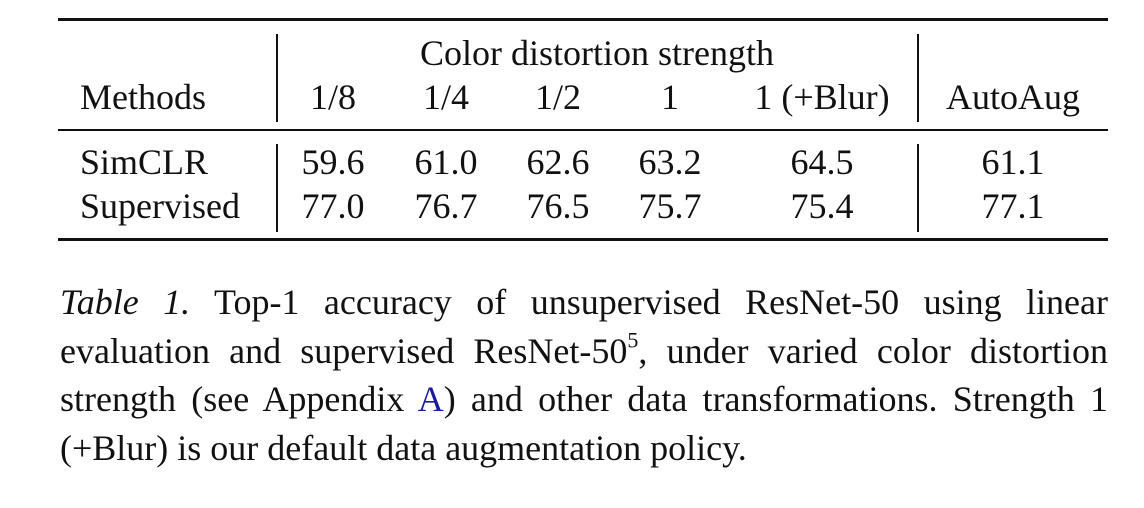 The width and height of the screenshot is (1144, 508). I want to click on table-cell: 62.6, so click(558, 162).